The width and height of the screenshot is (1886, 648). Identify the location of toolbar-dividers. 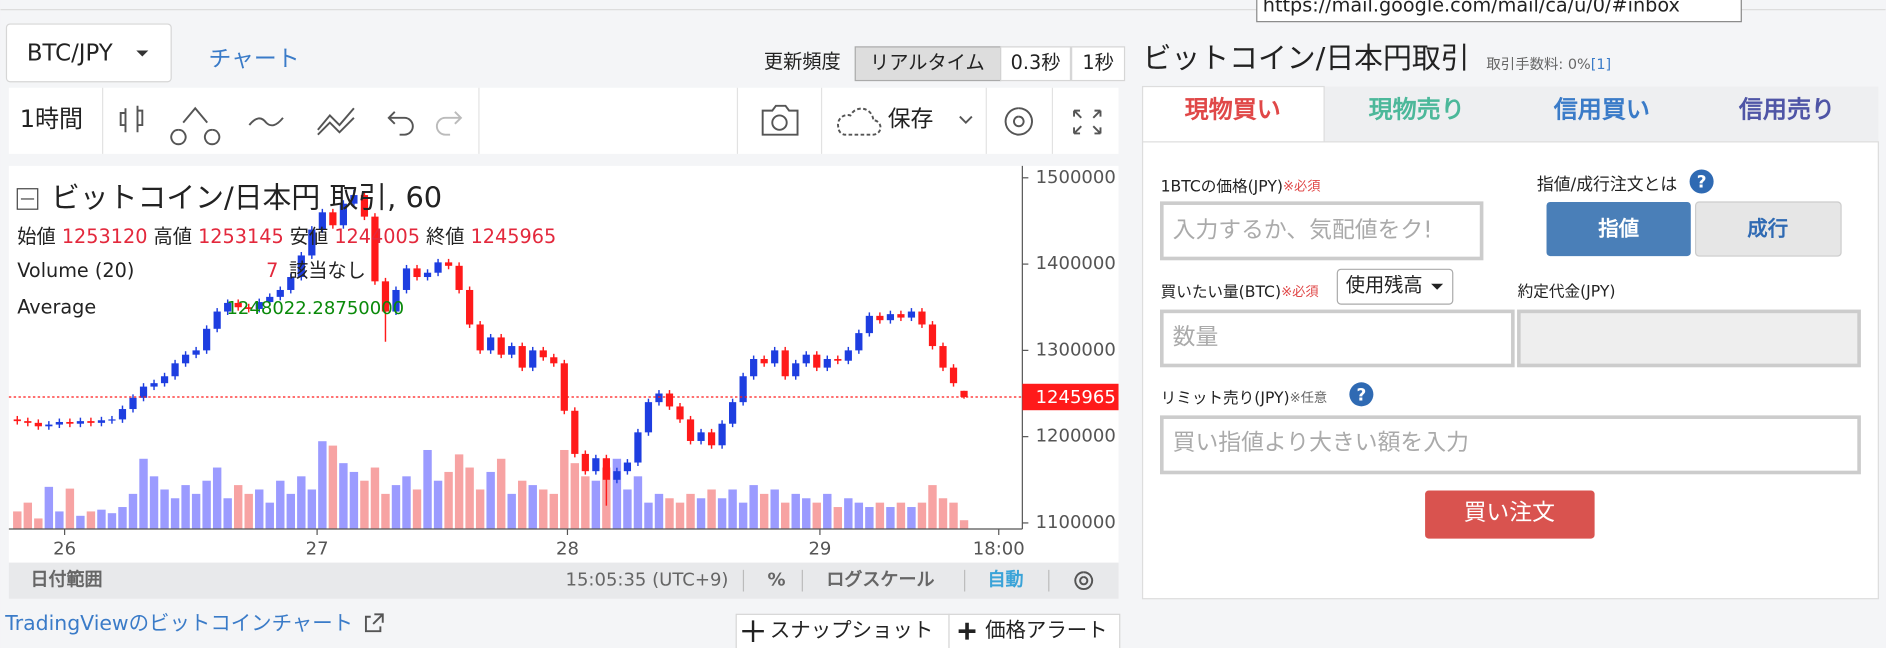
(578, 120).